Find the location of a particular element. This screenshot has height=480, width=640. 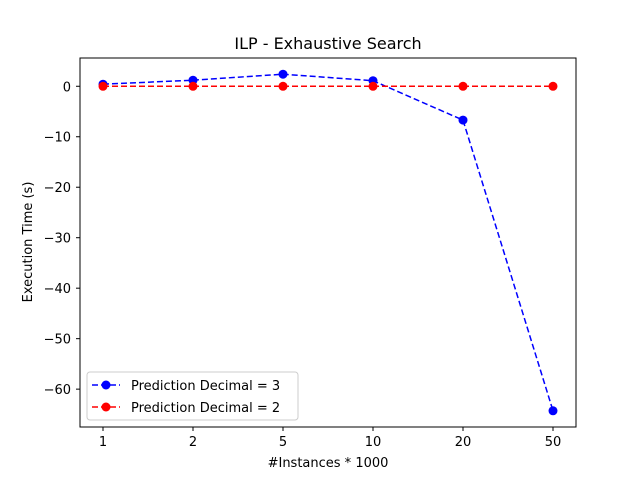

x-tick-label: 2 is located at coordinates (193, 442).